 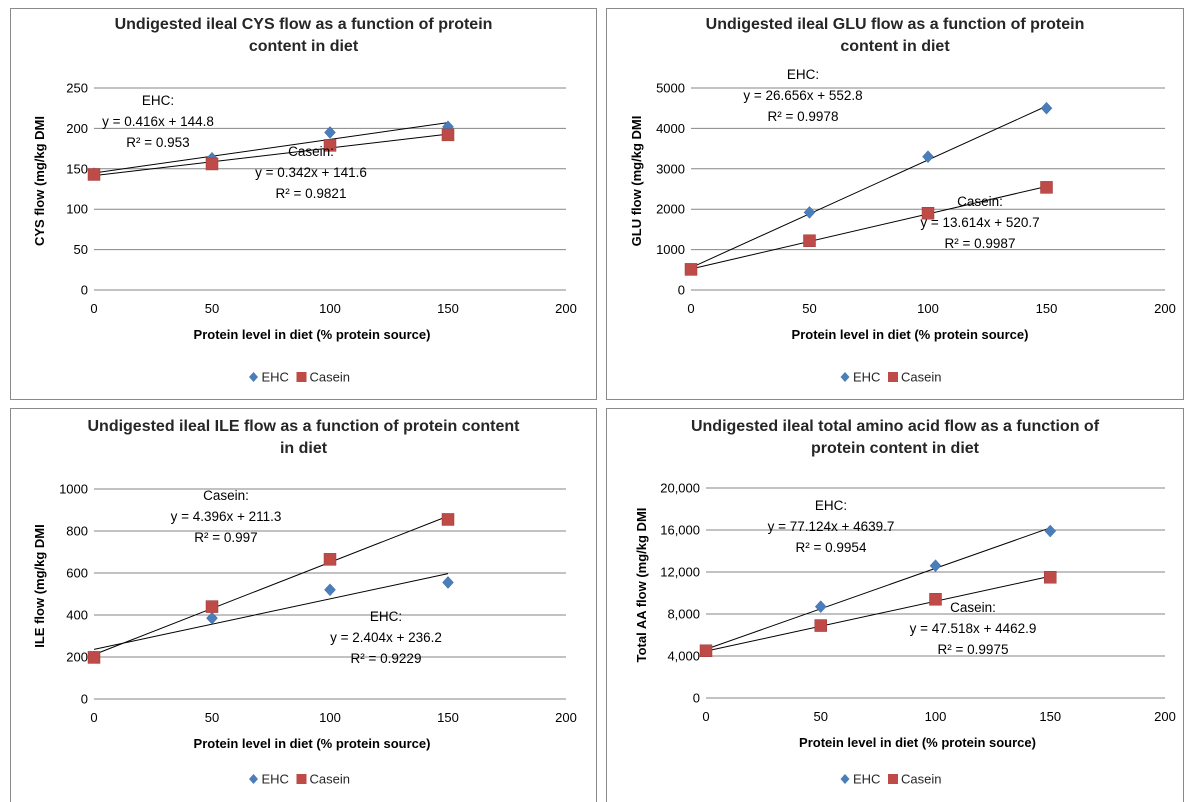 I want to click on trendline-annotation: R² = 0.997, so click(x=225, y=537).